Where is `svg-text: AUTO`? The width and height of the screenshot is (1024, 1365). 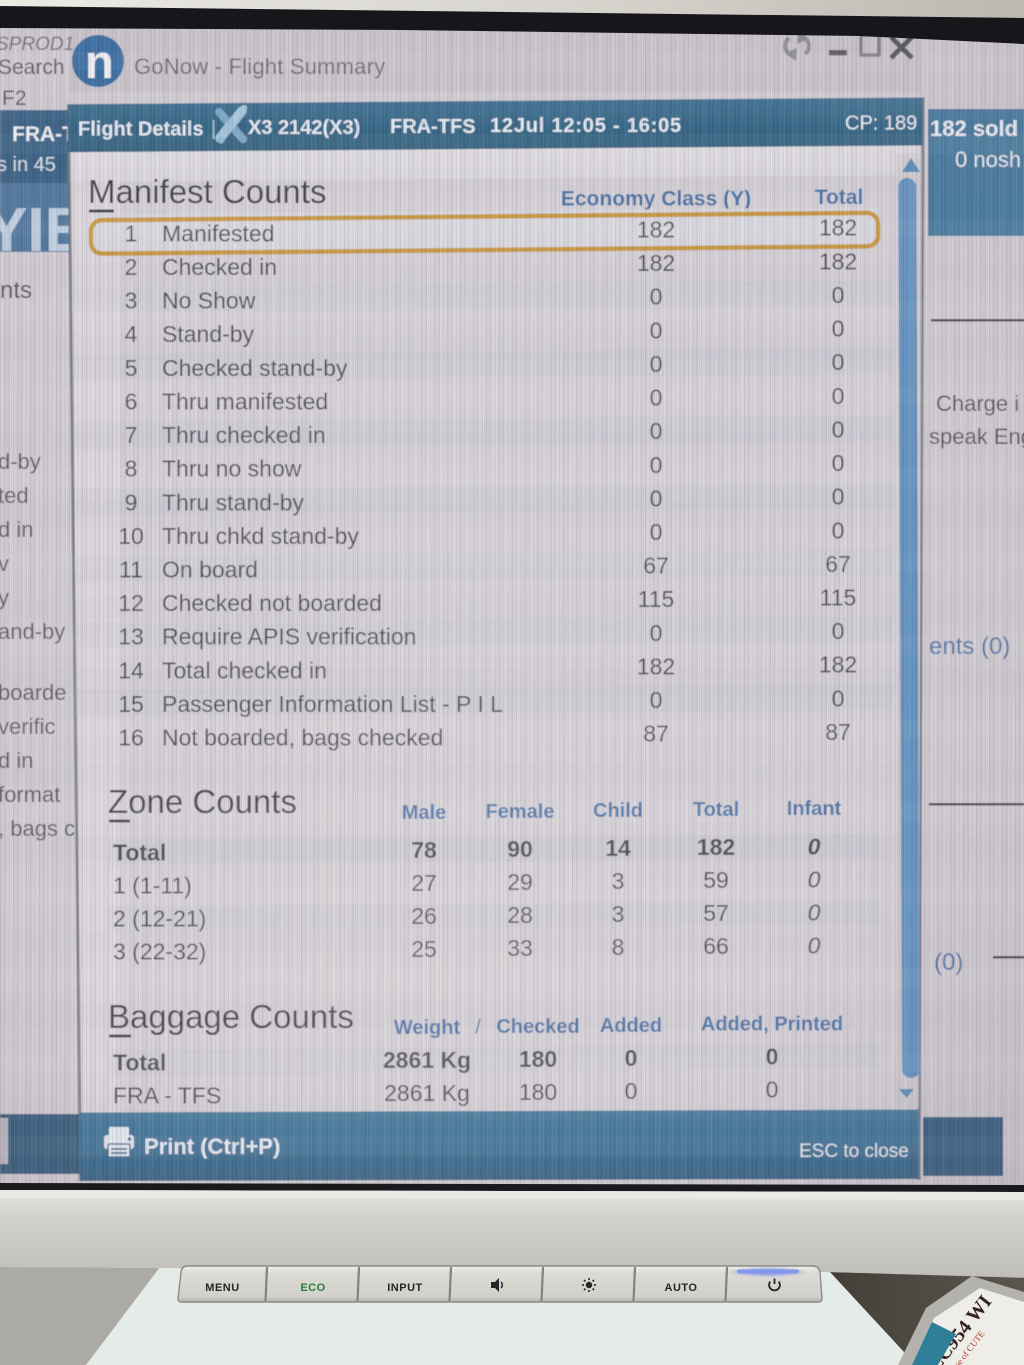 svg-text: AUTO is located at coordinates (681, 1288).